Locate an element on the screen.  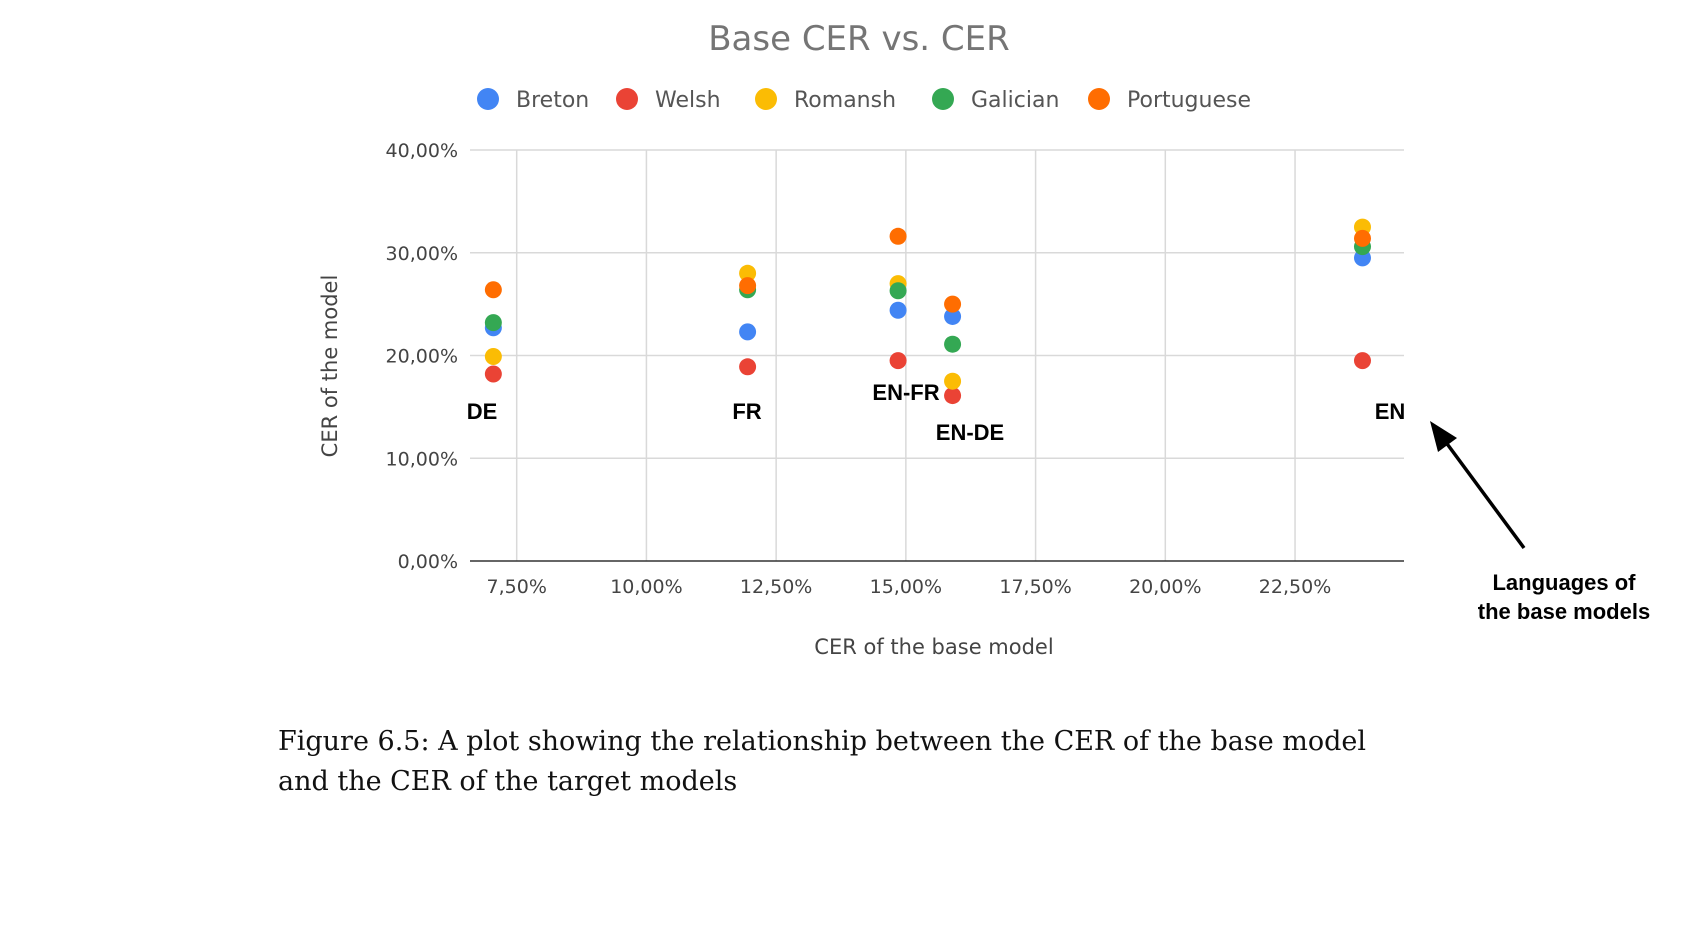
data-points is located at coordinates (927, 311).